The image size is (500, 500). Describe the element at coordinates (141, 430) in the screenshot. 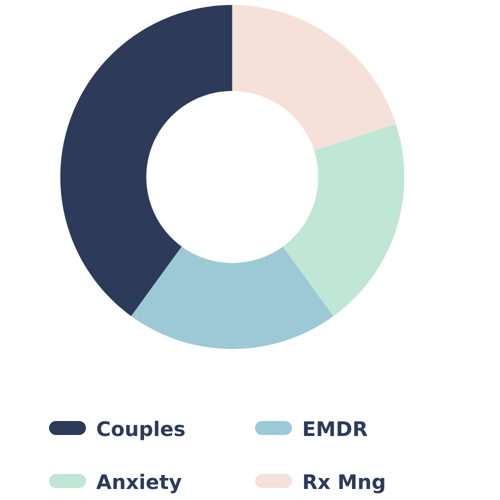

I see `legend-label: Couples` at that location.